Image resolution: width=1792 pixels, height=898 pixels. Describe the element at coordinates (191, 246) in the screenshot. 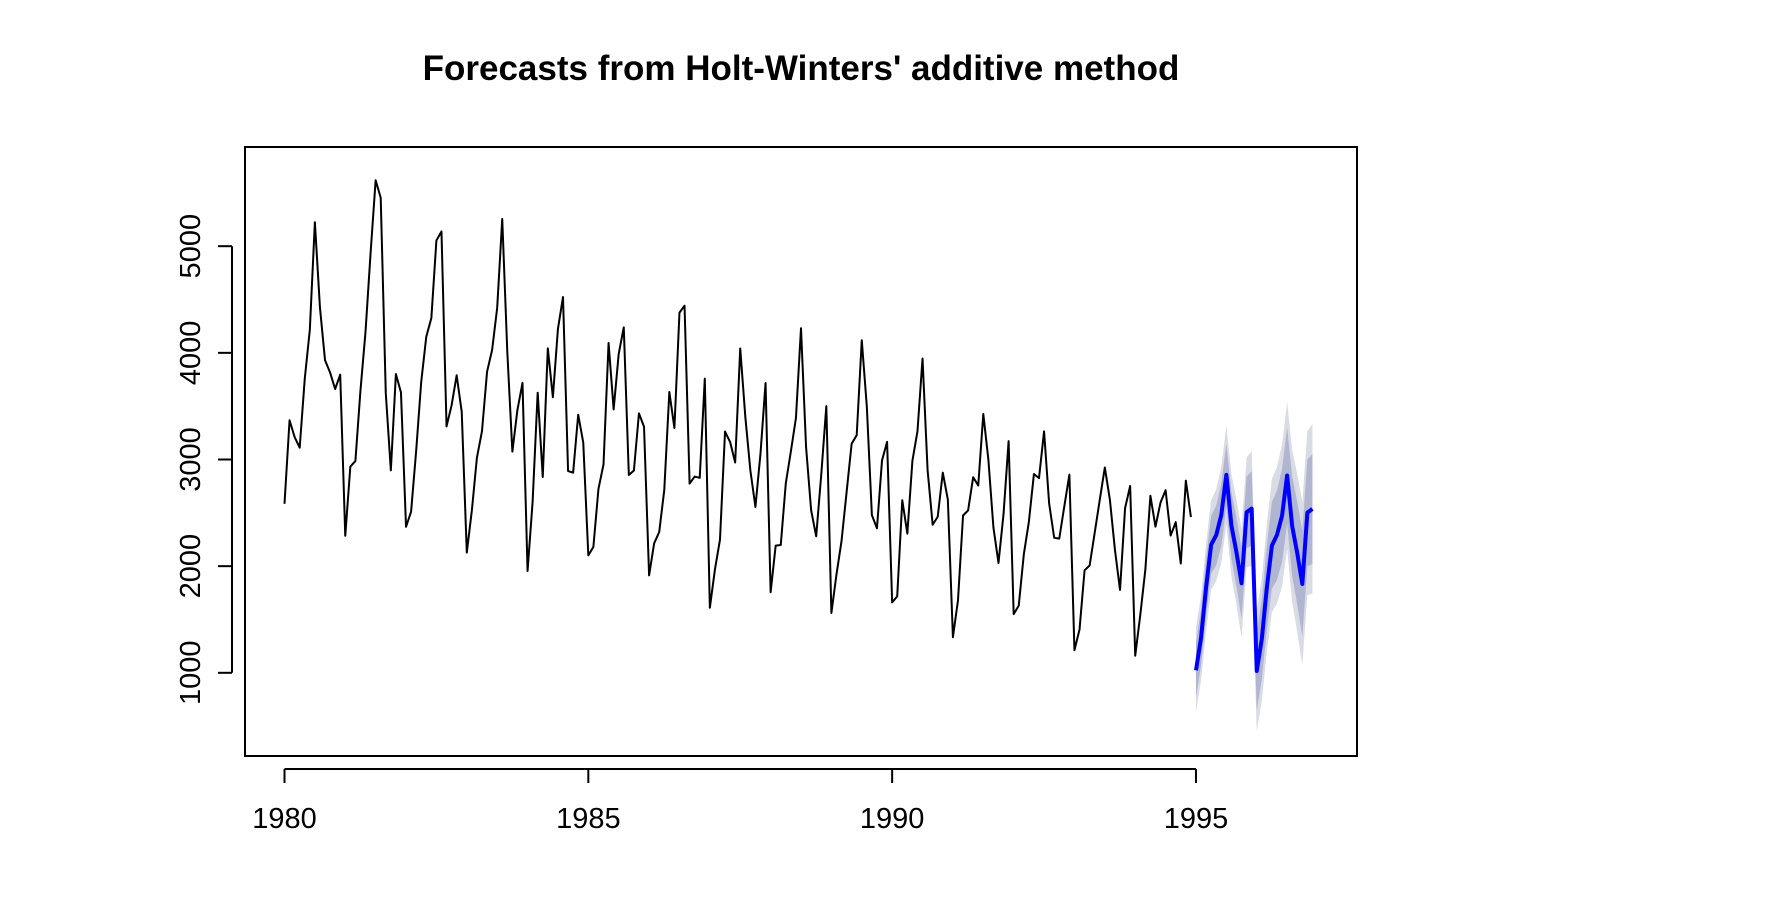

I see `y-tick-label: 5000` at that location.